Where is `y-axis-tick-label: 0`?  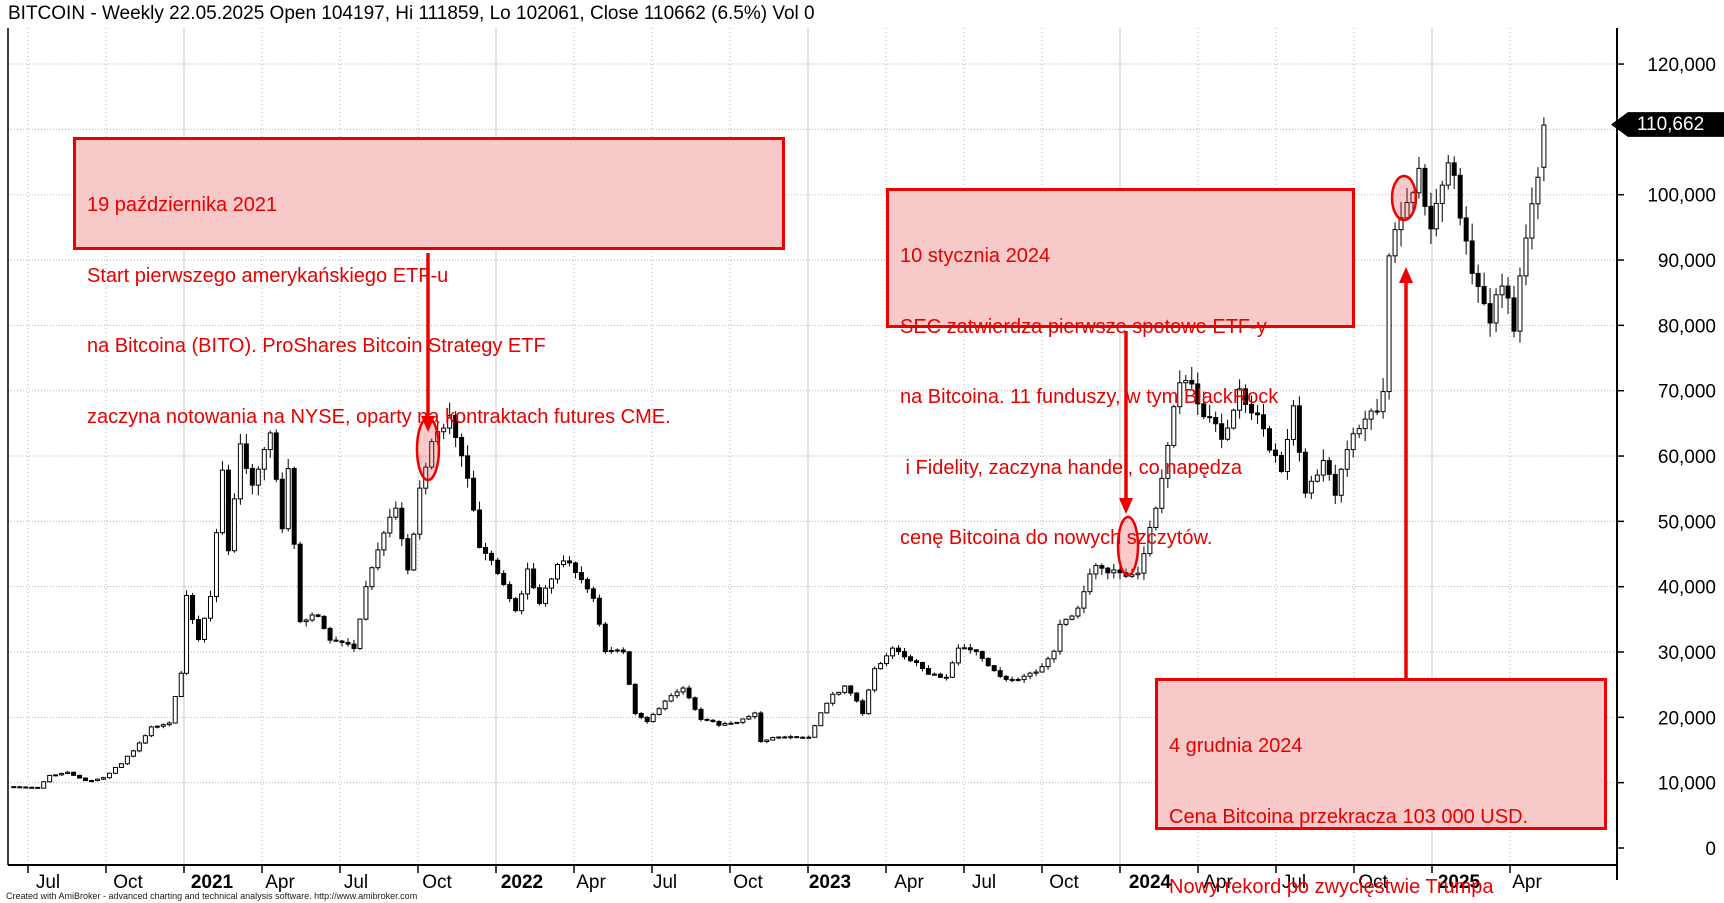 y-axis-tick-label: 0 is located at coordinates (1710, 849).